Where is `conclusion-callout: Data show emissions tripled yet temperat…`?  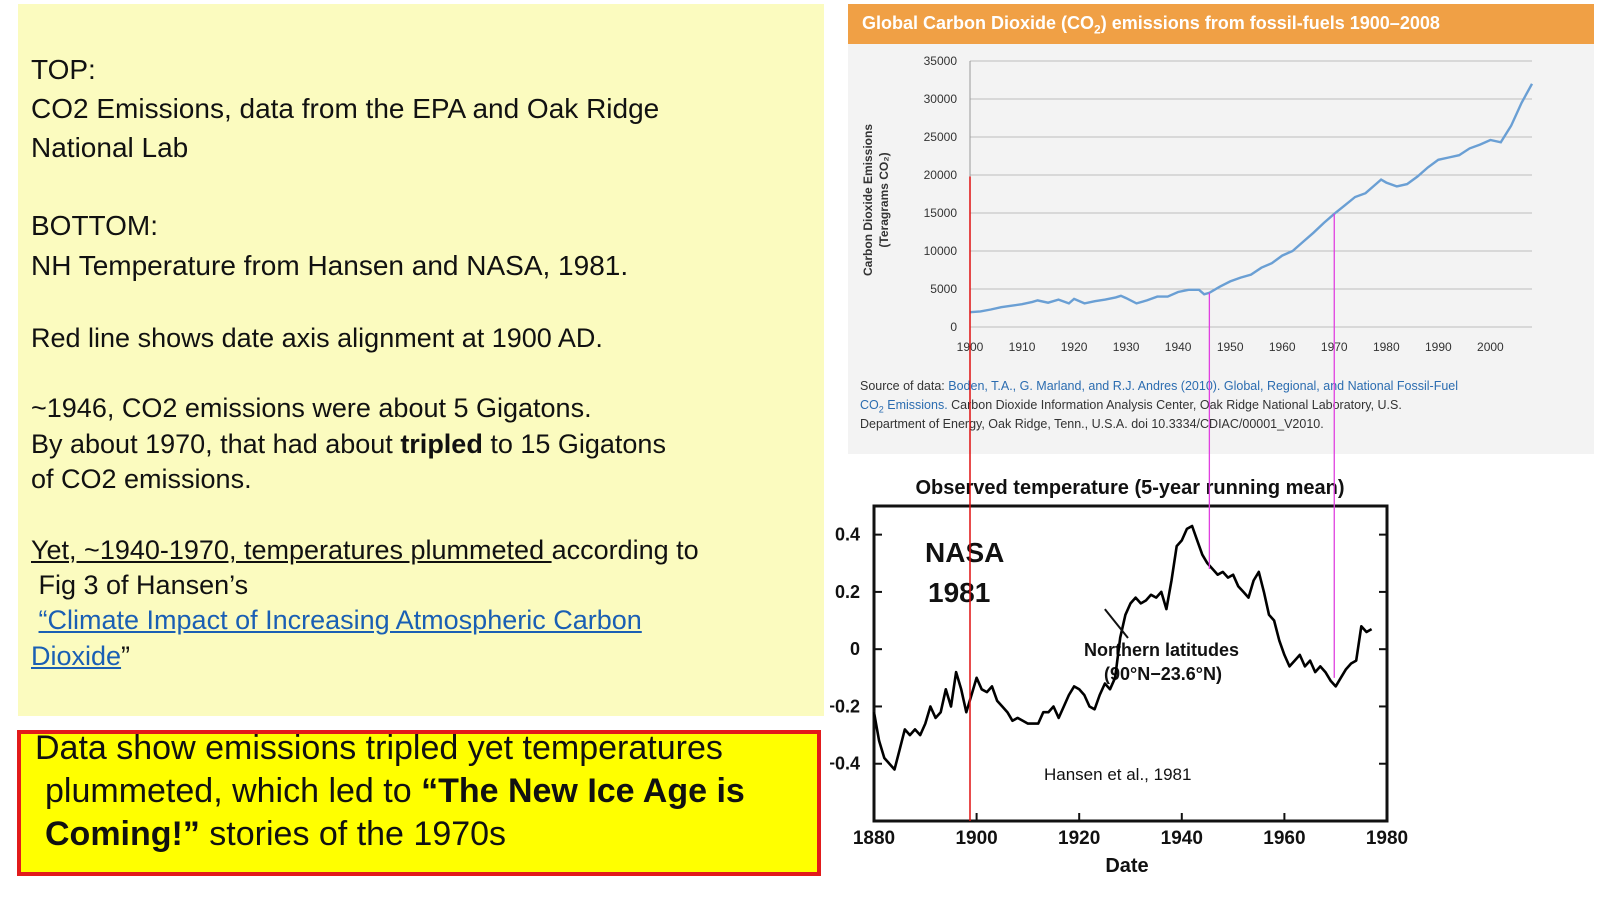
conclusion-callout: Data show emissions tripled yet temperat… is located at coordinates (419, 802).